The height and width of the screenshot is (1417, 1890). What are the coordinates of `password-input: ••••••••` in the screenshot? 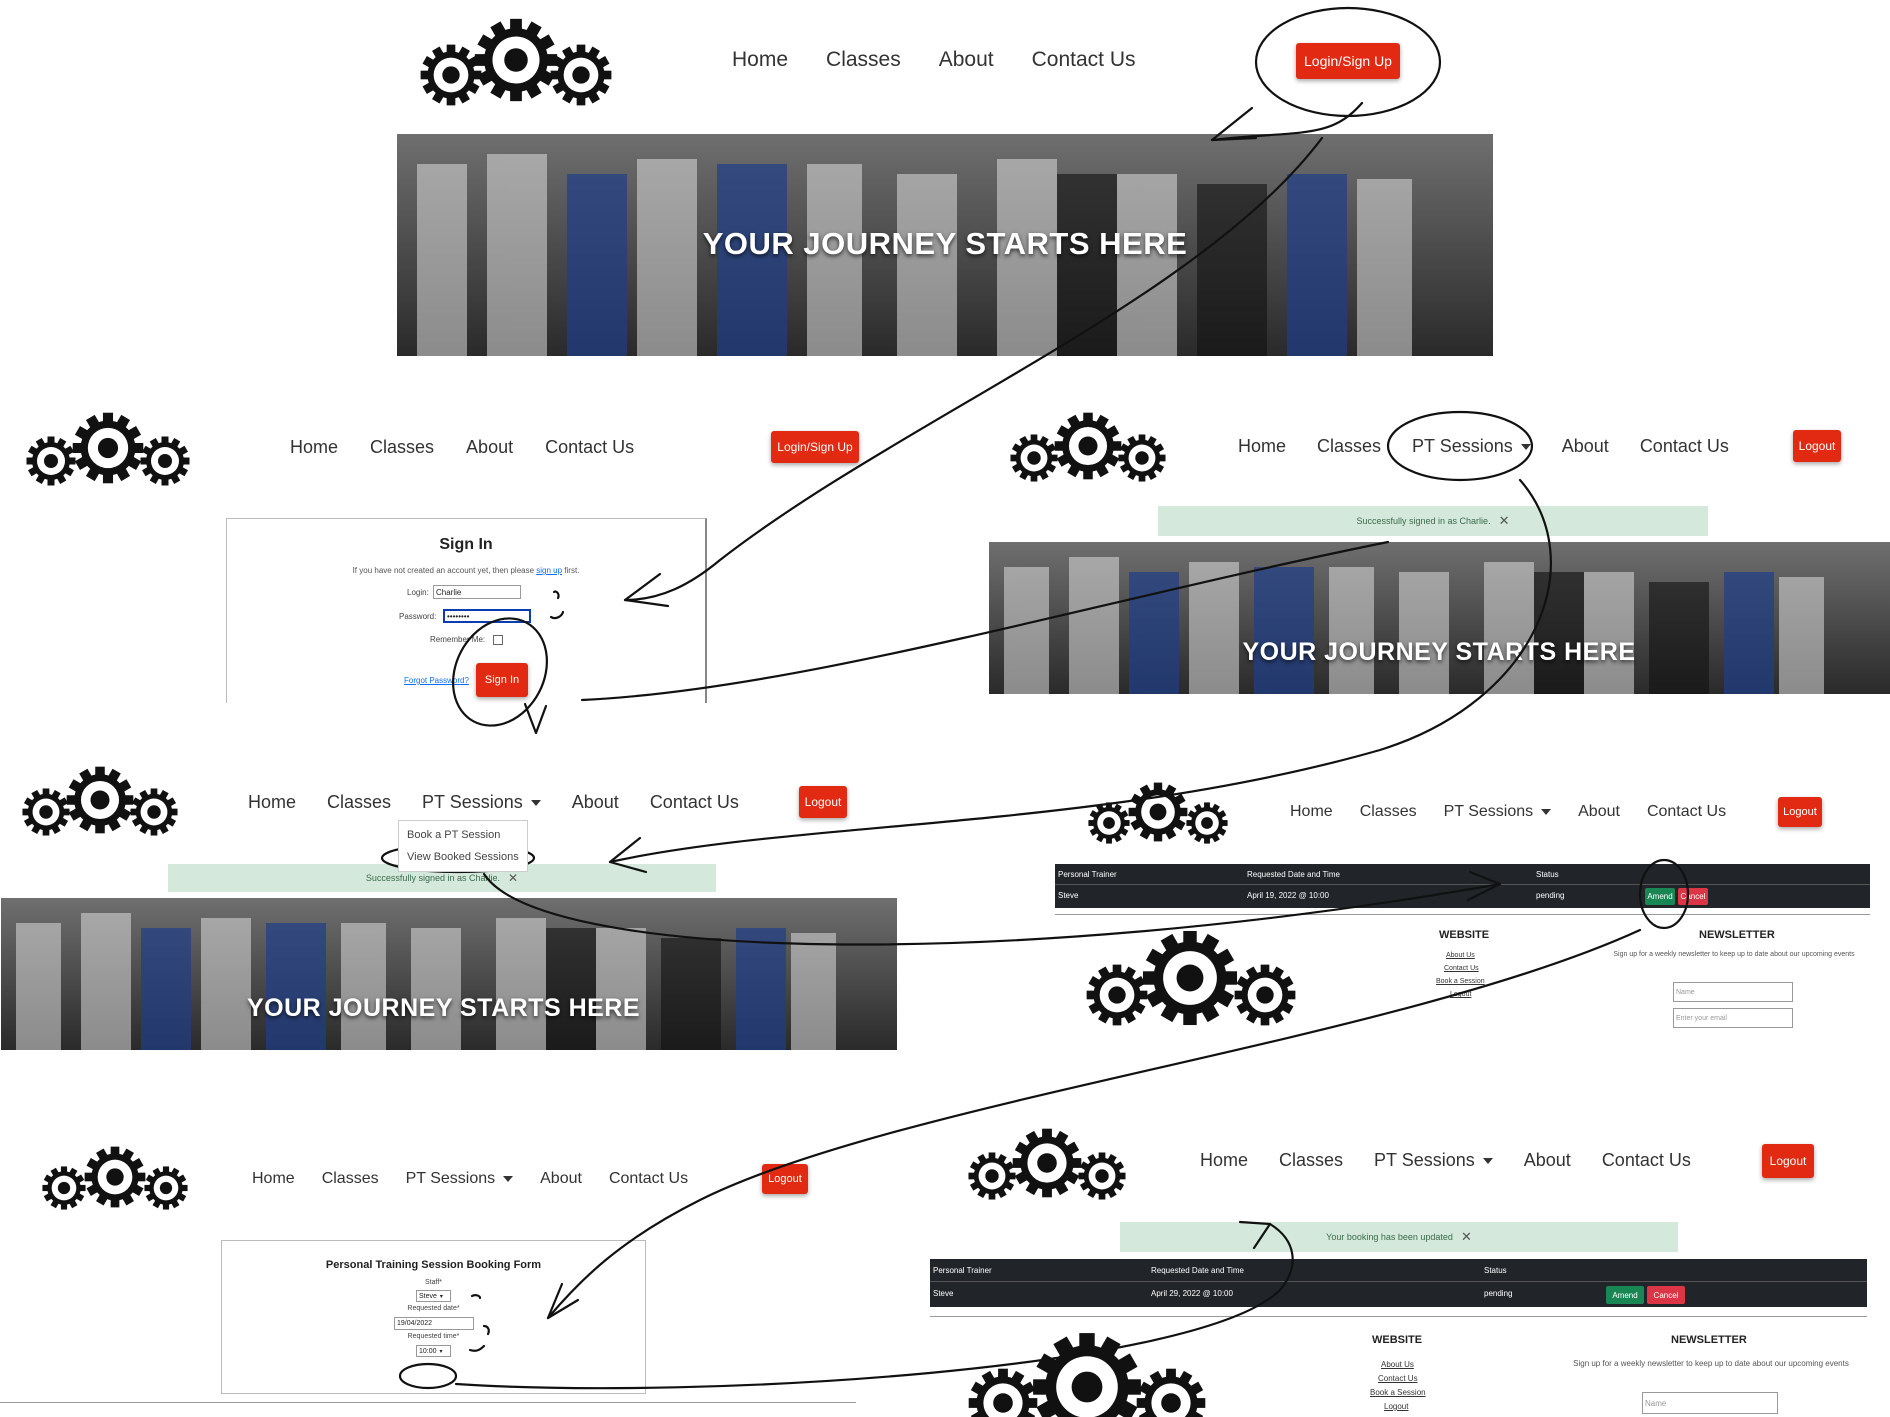 It's located at (487, 616).